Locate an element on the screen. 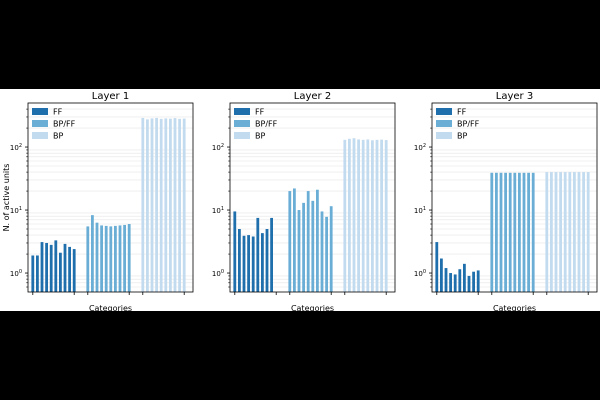  y-axis-label: N. of active units is located at coordinates (6, 198).